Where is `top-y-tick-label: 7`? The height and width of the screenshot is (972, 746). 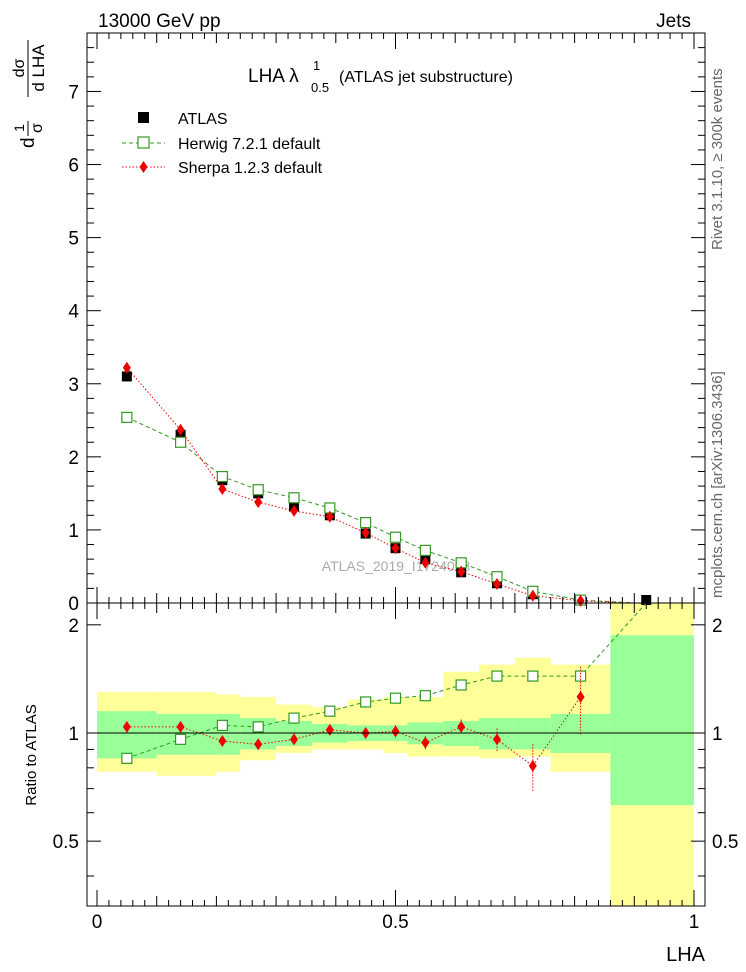 top-y-tick-label: 7 is located at coordinates (73, 92).